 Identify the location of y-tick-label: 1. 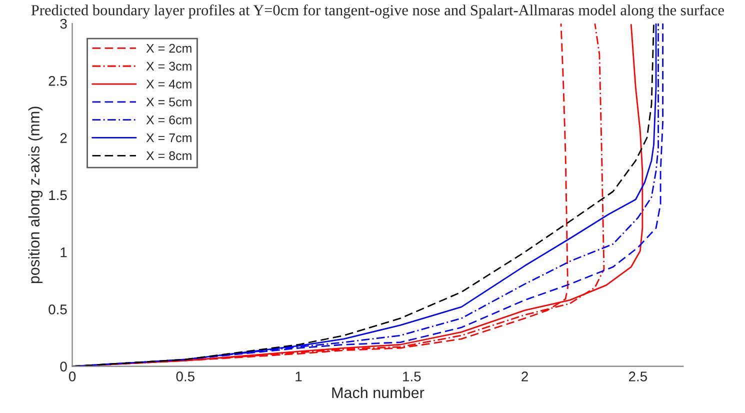
(63, 253).